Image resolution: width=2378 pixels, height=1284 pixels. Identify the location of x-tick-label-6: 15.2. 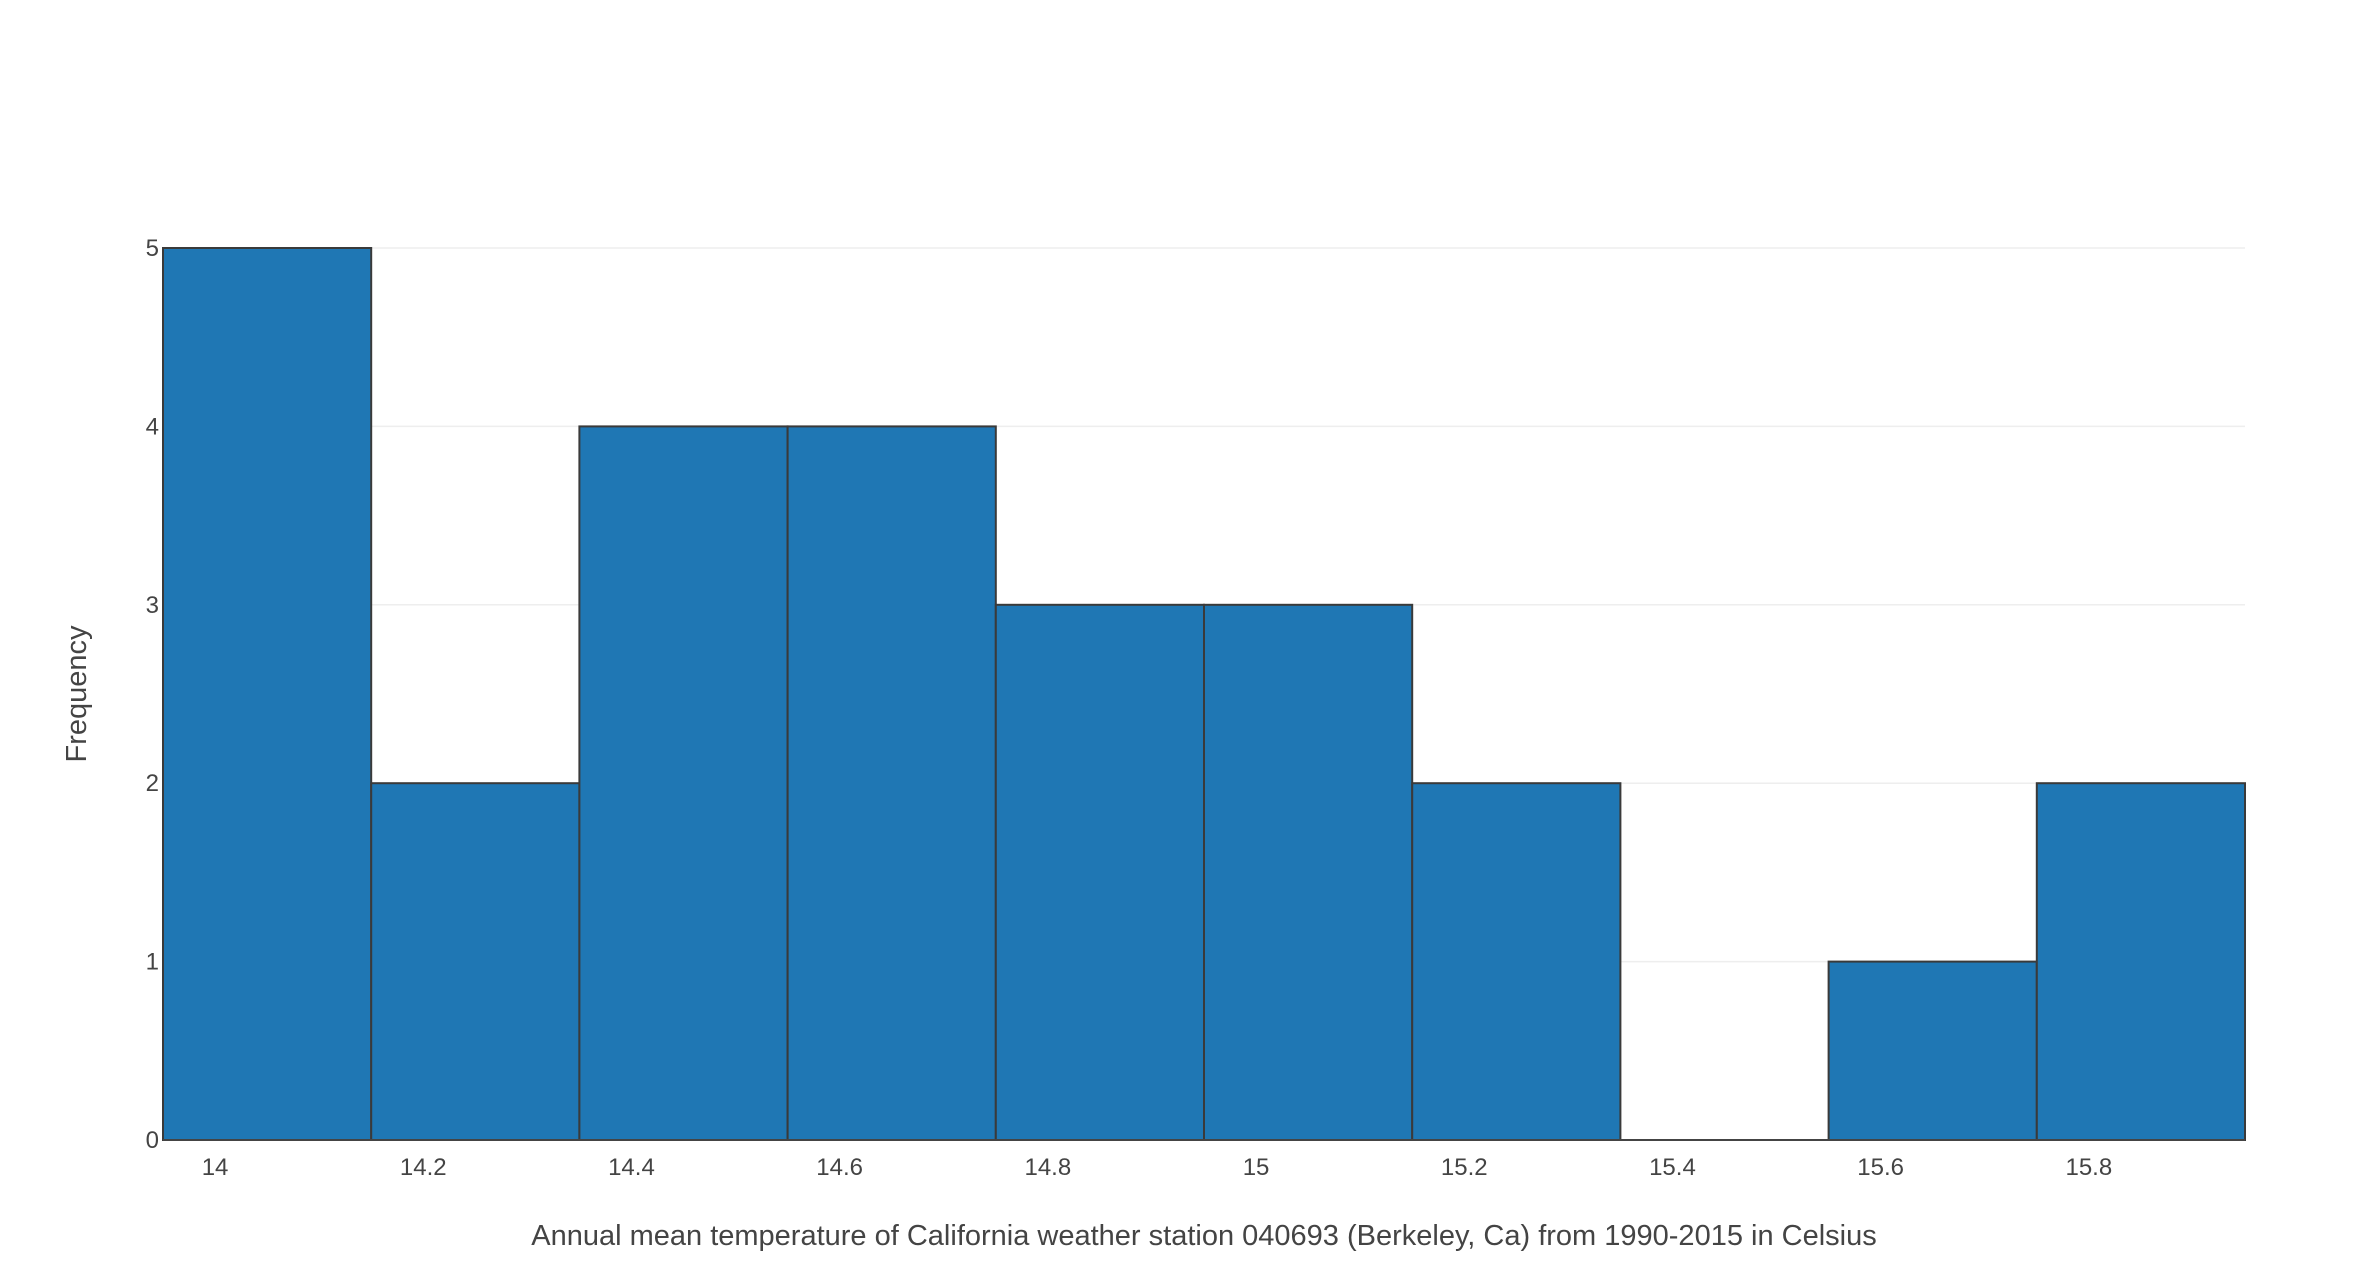
(1464, 1167).